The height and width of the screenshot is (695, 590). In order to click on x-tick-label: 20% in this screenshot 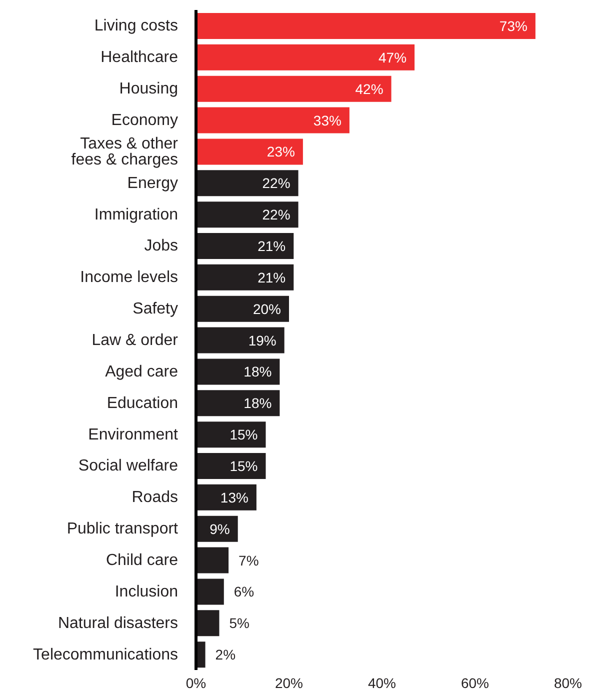, I will do `click(289, 682)`.